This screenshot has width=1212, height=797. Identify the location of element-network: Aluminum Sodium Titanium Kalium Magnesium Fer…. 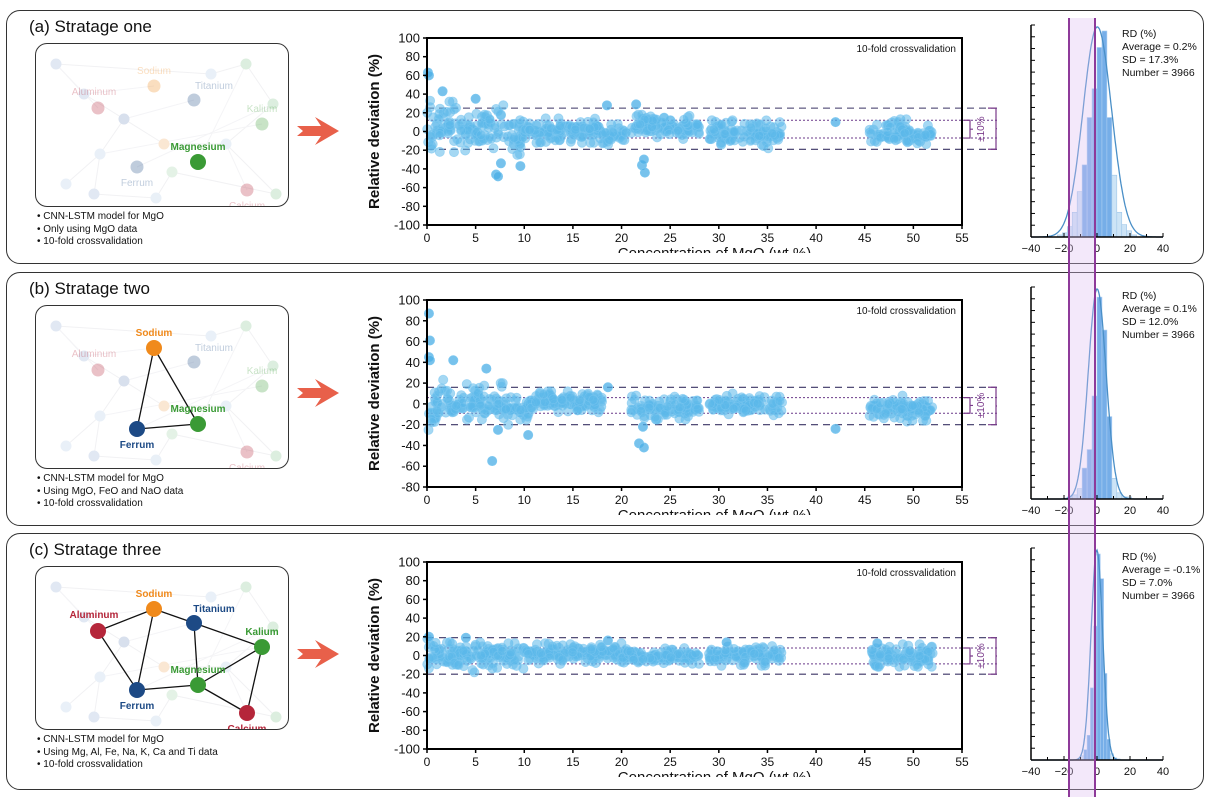
(166, 132).